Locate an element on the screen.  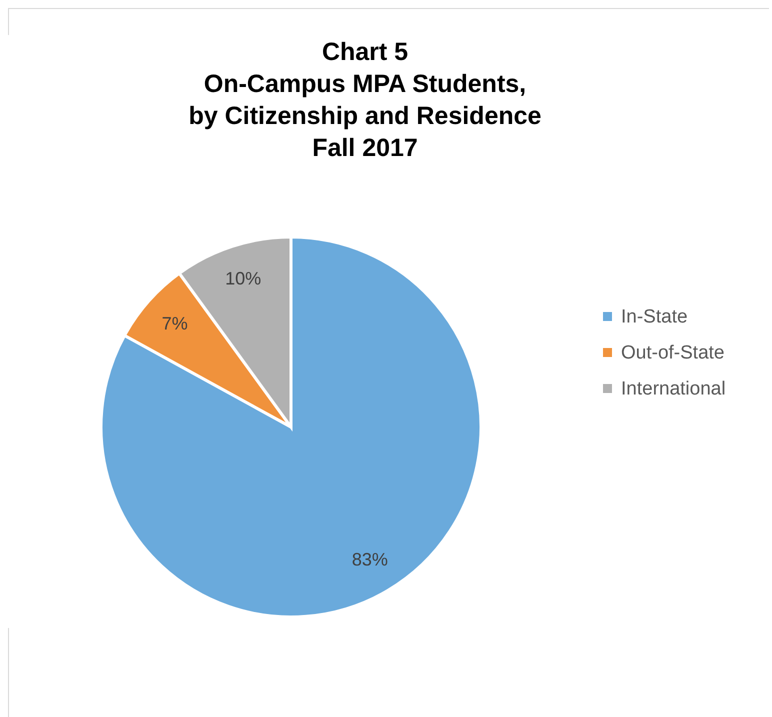
data-label: 10% is located at coordinates (243, 278).